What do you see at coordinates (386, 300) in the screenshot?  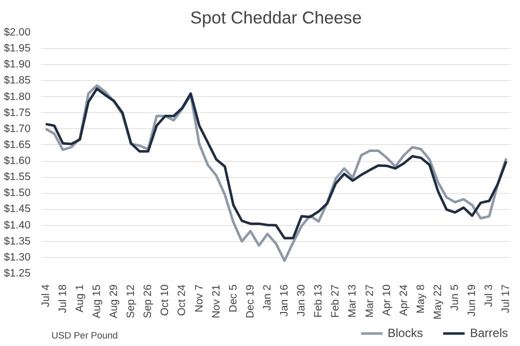 I see `x-tick-label: Apr 10` at bounding box center [386, 300].